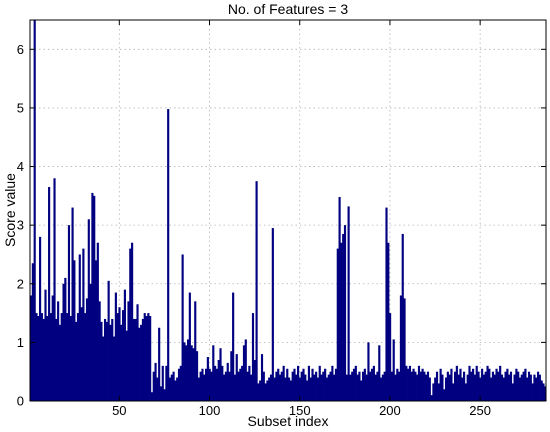 This screenshot has height=432, width=550. I want to click on x-tick-label: 250, so click(480, 410).